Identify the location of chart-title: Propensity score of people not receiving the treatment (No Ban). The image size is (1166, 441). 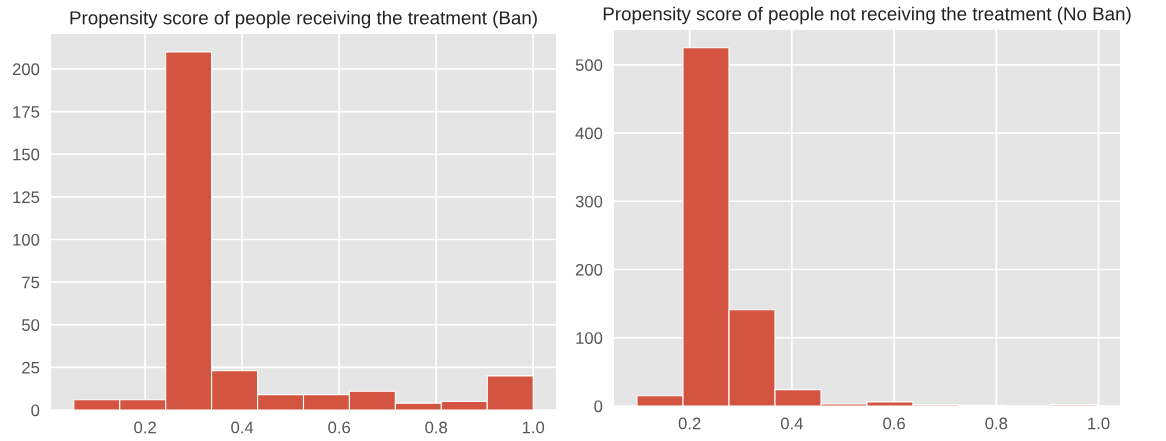
(867, 15).